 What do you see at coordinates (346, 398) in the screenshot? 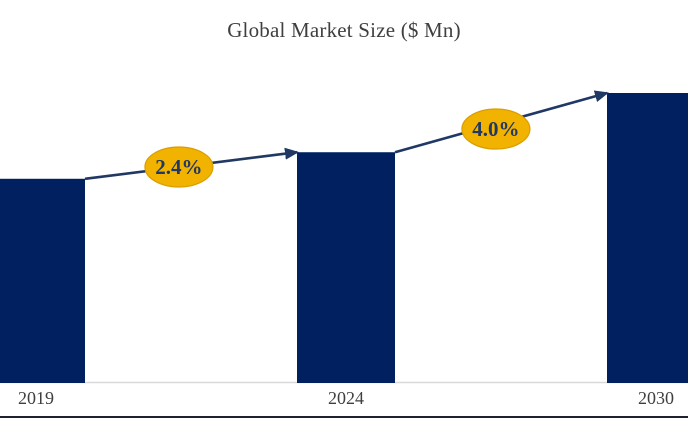
I see `x-tick-label: 2024` at bounding box center [346, 398].